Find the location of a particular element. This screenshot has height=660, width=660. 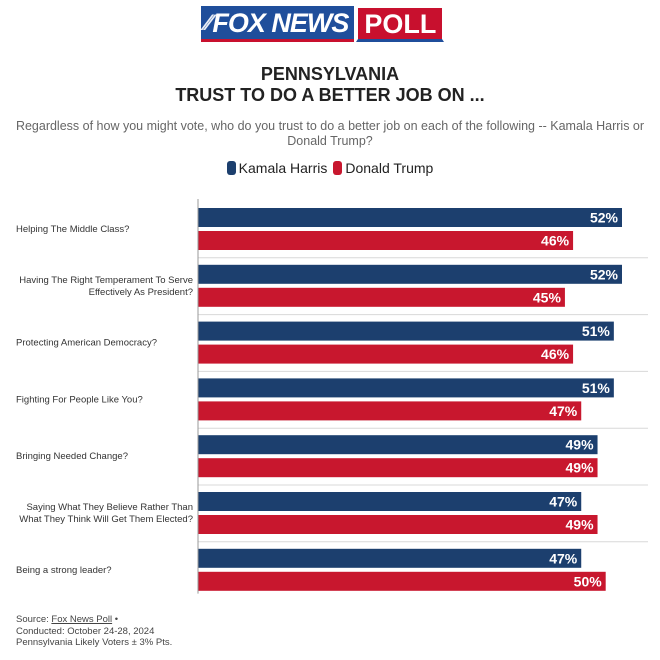

footer-conducted: Conducted: October 24-28, 2024 is located at coordinates (85, 631).